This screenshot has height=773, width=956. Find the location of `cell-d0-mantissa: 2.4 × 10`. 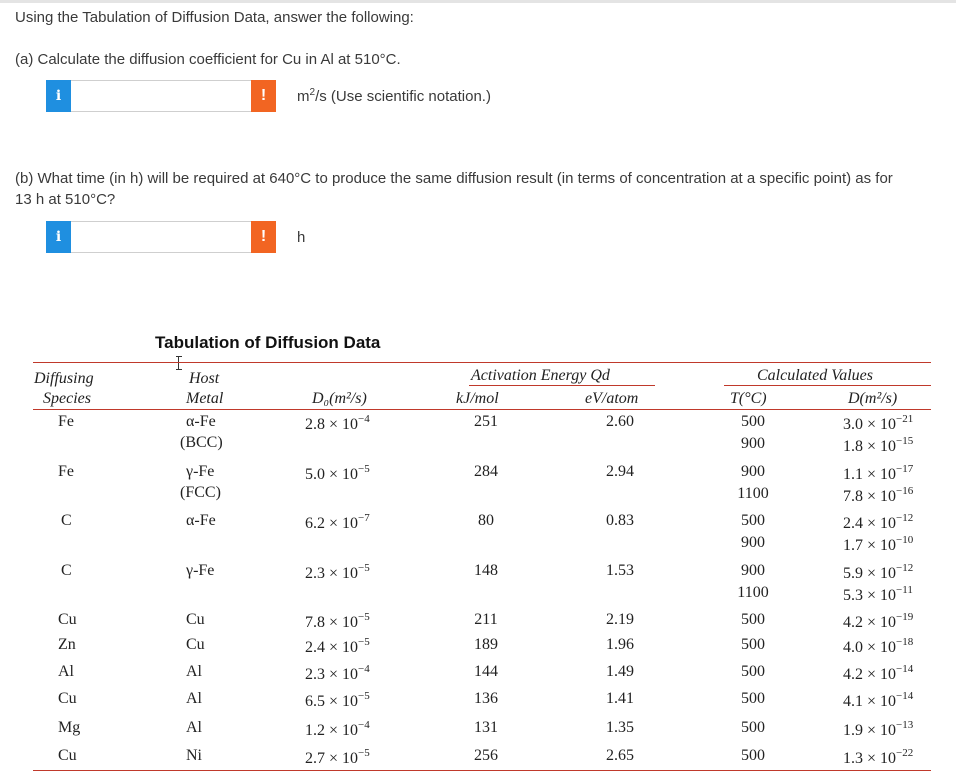

cell-d0-mantissa: 2.4 × 10 is located at coordinates (332, 647).